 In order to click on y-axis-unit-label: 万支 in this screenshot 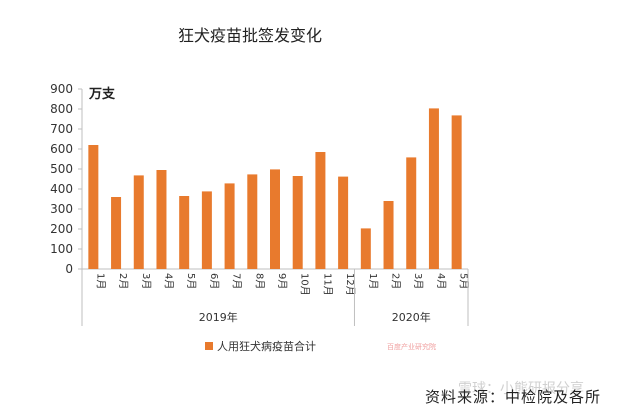, I will do `click(102, 94)`.